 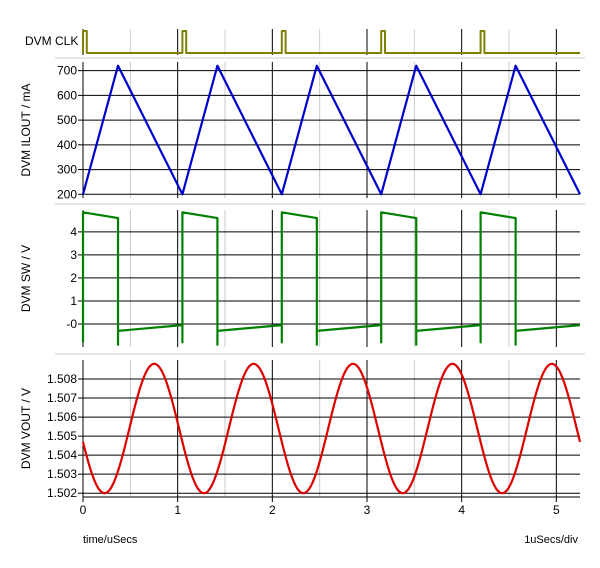 I want to click on y-tick-label: 400, so click(x=67, y=145).